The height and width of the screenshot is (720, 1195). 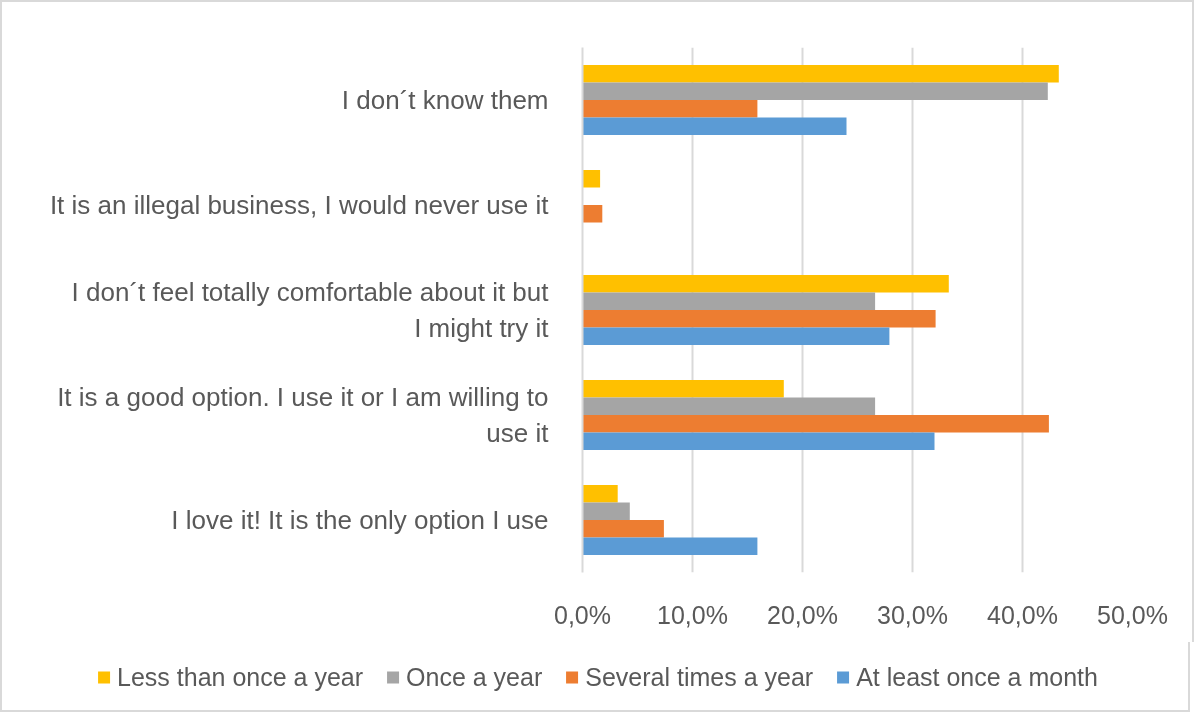 What do you see at coordinates (582, 614) in the screenshot?
I see `x-tick-label: 0,0%` at bounding box center [582, 614].